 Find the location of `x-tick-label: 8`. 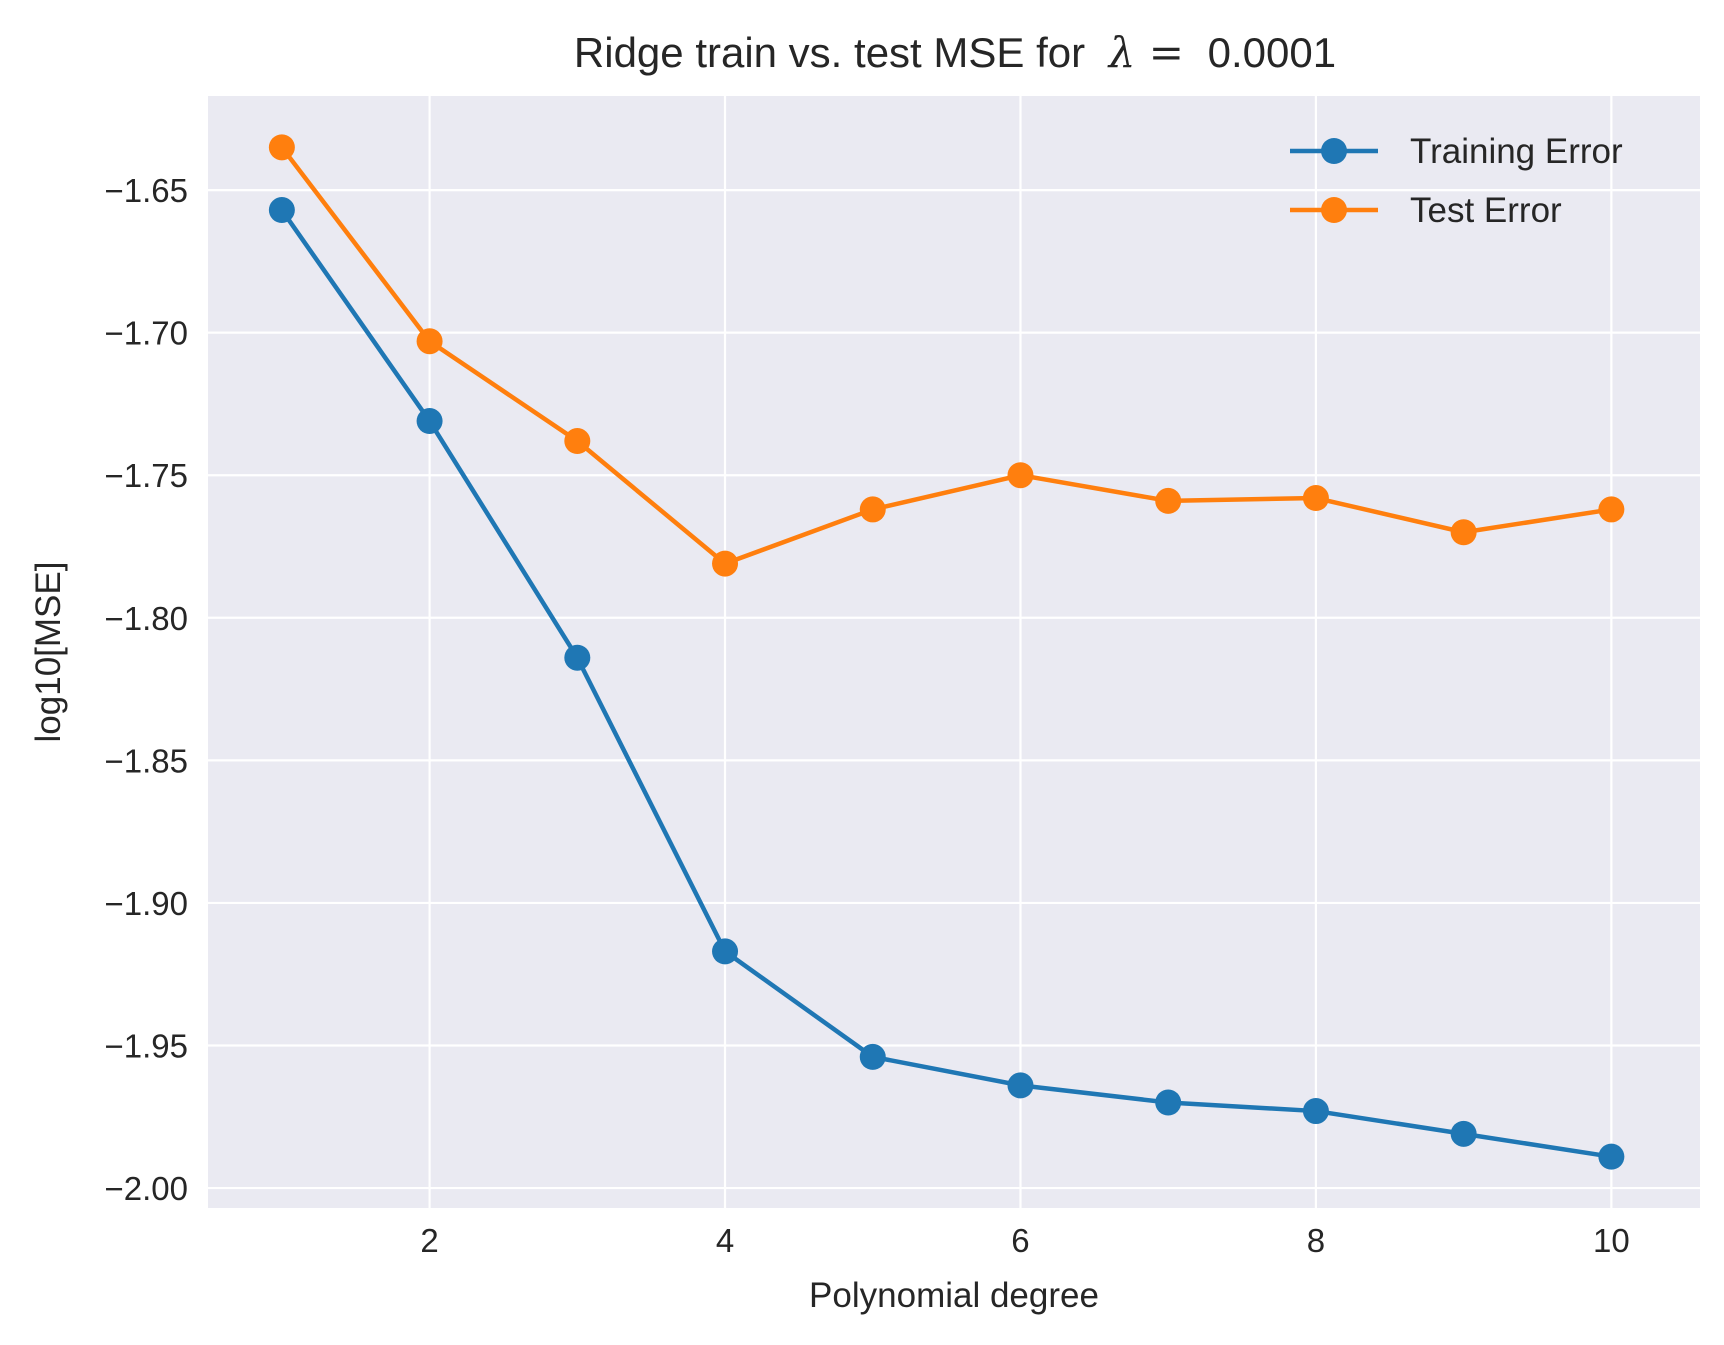

x-tick-label: 8 is located at coordinates (1316, 1240).